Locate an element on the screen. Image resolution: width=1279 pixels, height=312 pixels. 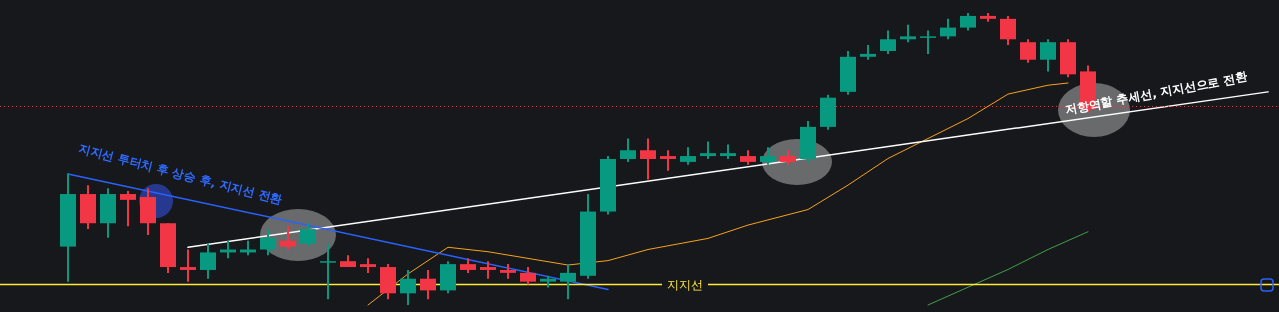
annotation: 지지선 투터치 후 상승 후, 지지선 전환 is located at coordinates (180, 174).